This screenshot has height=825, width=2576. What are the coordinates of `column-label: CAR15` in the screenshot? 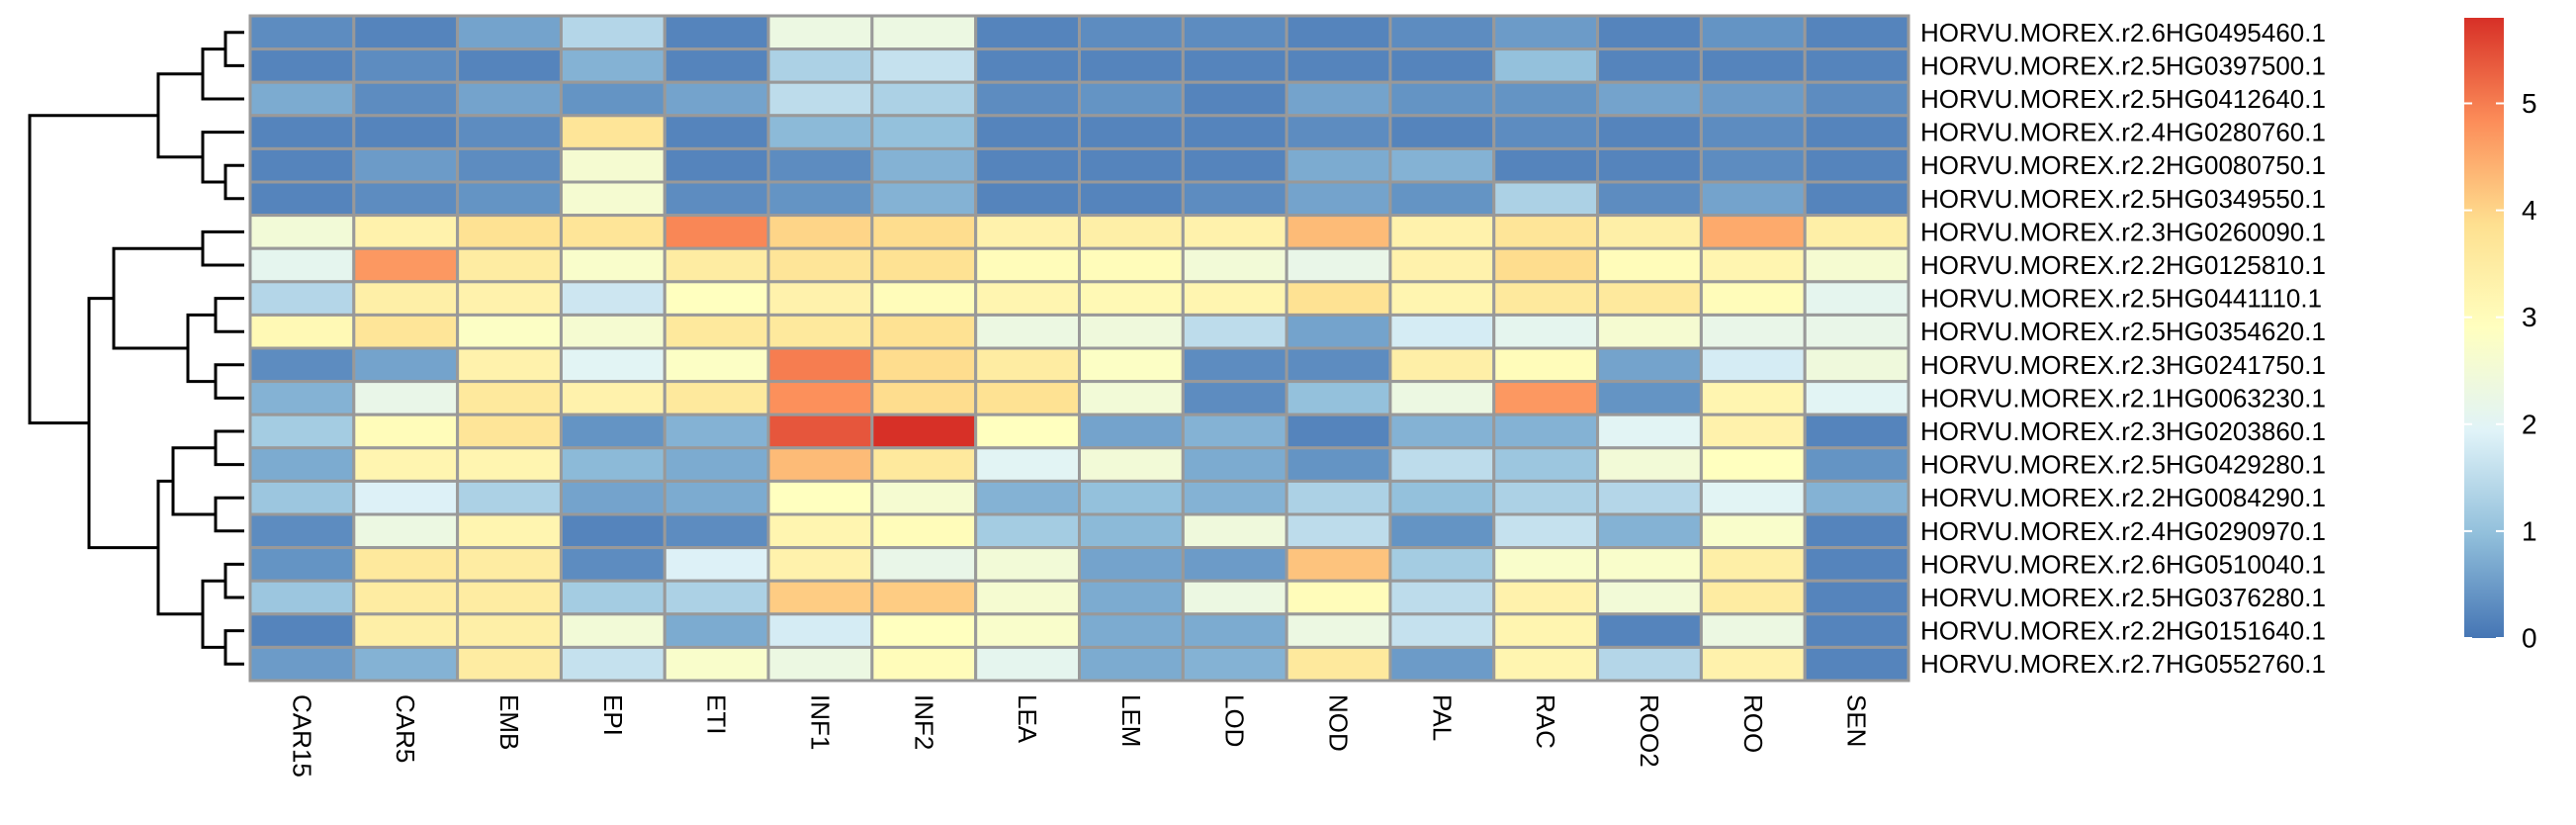 It's located at (301, 736).